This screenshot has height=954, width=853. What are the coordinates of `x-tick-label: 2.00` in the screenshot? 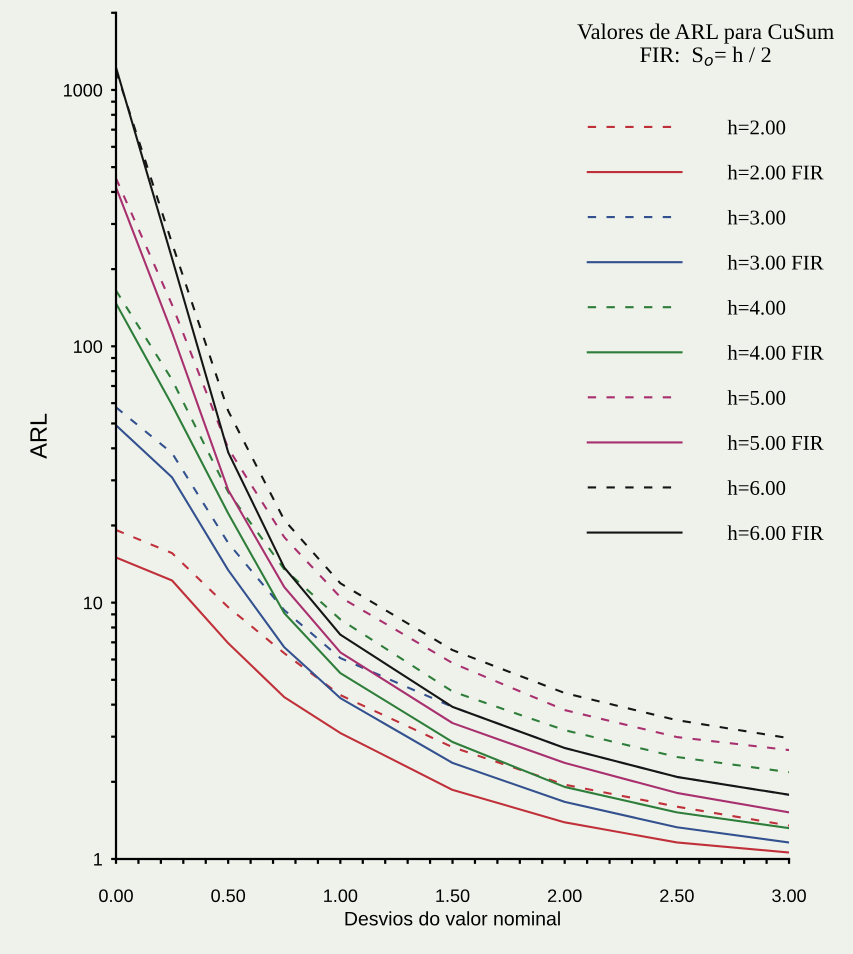 It's located at (565, 895).